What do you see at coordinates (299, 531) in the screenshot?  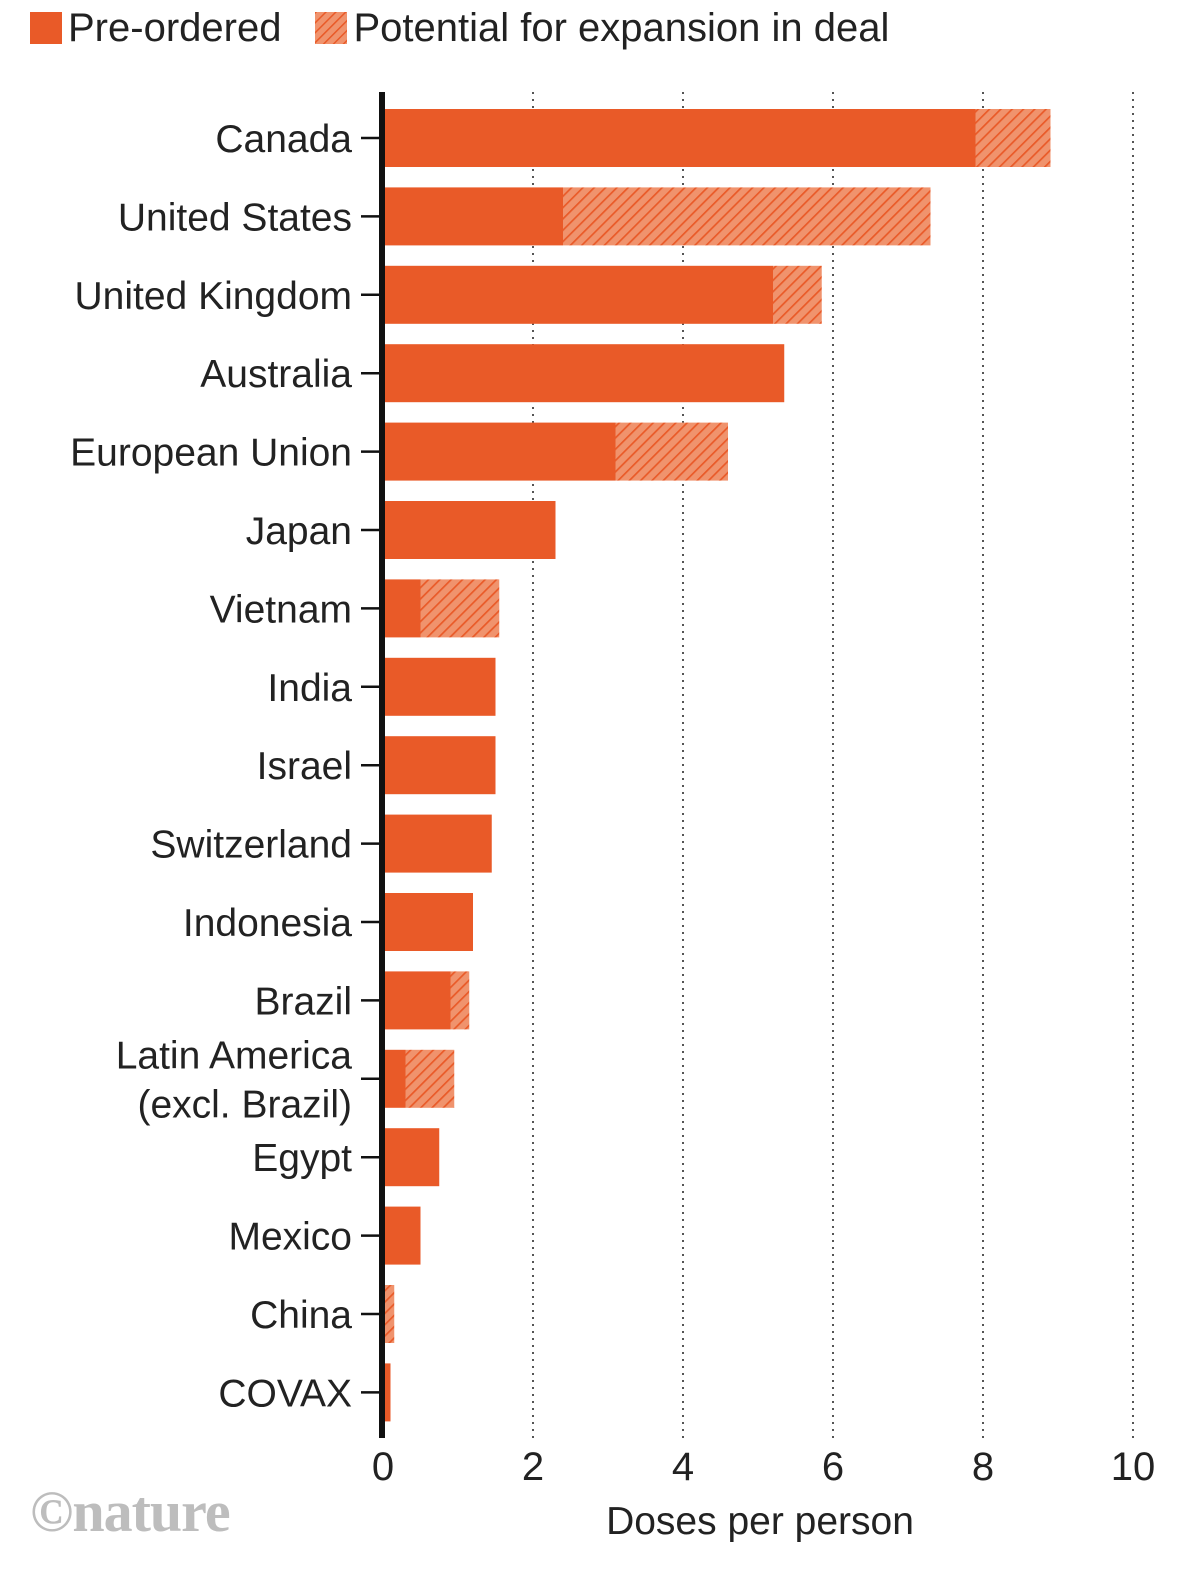 I see `category-label-japan: Japan` at bounding box center [299, 531].